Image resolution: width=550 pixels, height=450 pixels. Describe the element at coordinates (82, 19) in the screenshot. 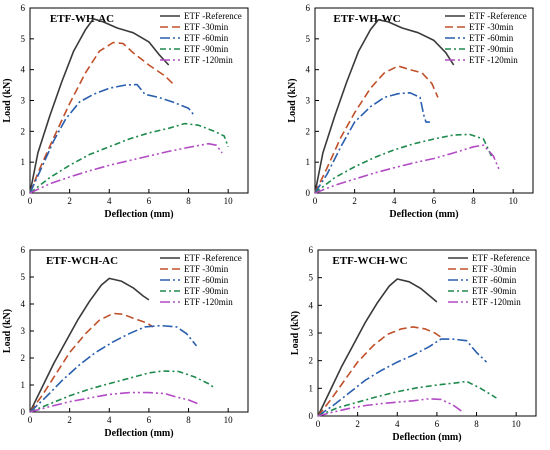

I see `panel-title: ETF-WH-AC` at that location.